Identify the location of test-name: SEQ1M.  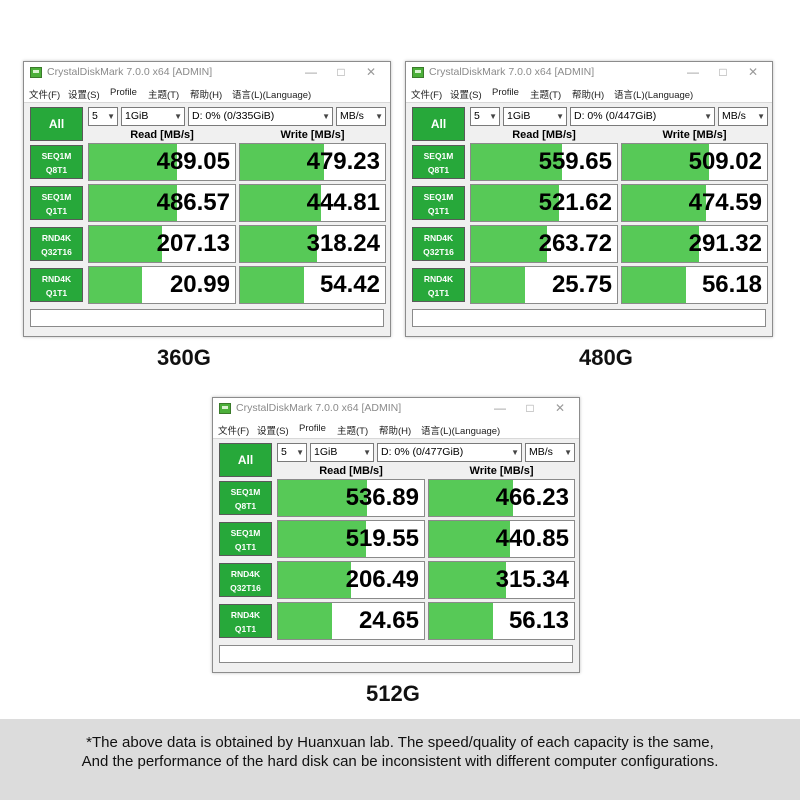
(56, 156).